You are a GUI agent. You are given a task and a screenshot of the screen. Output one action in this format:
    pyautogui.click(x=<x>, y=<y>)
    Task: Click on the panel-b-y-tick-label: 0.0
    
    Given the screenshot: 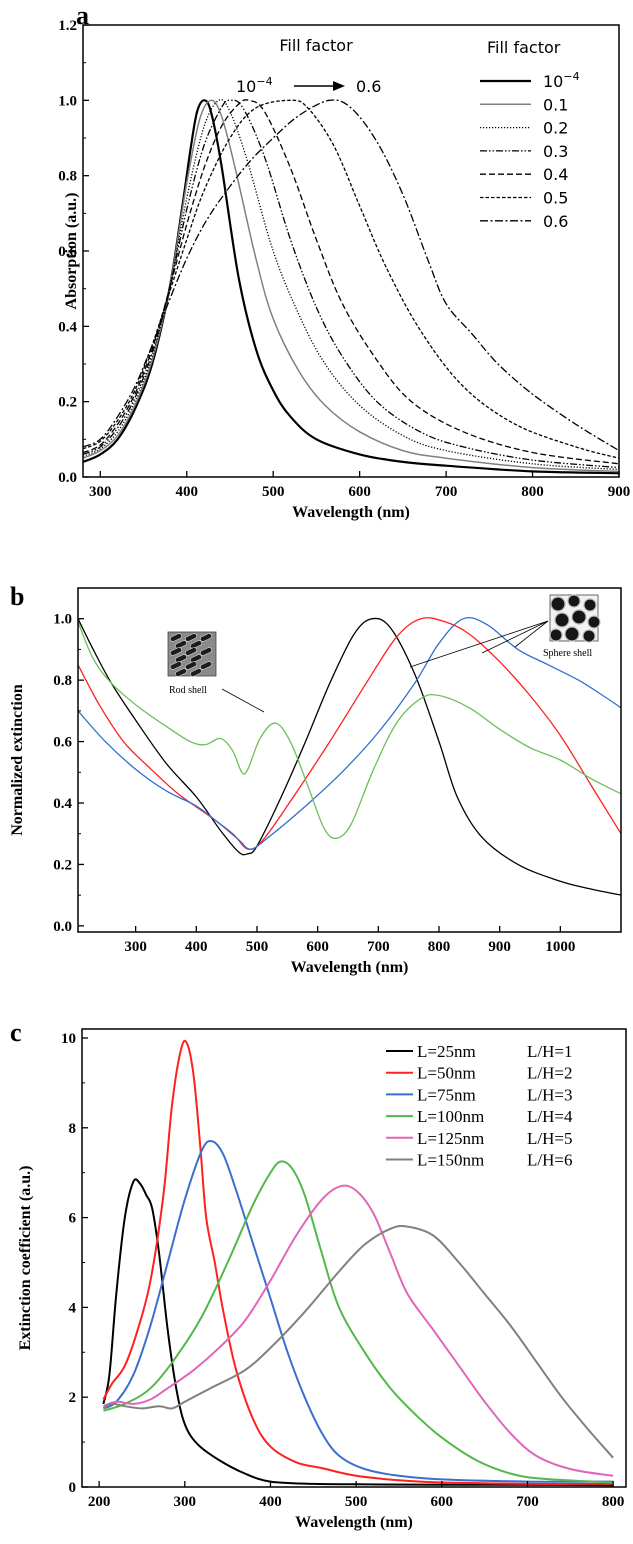 What is the action you would take?
    pyautogui.click(x=62, y=927)
    